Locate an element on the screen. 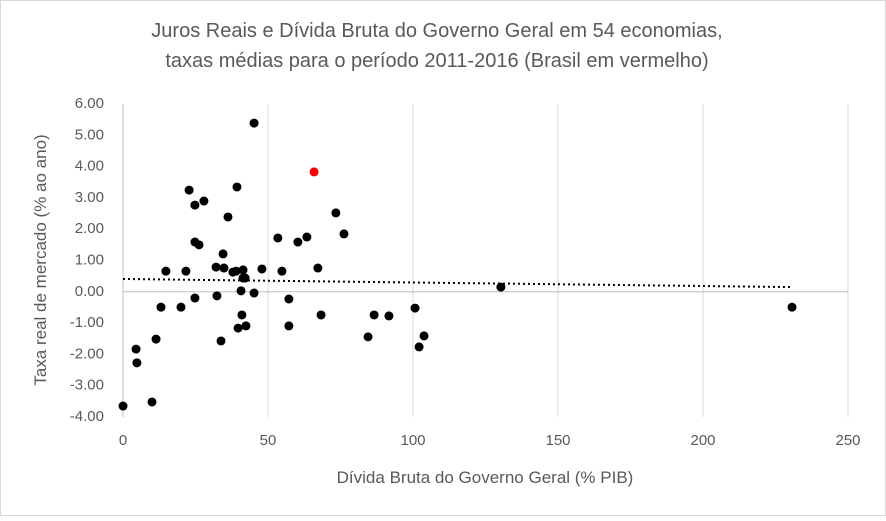 The width and height of the screenshot is (886, 521). y-tick-label: -4.00 is located at coordinates (87, 416).